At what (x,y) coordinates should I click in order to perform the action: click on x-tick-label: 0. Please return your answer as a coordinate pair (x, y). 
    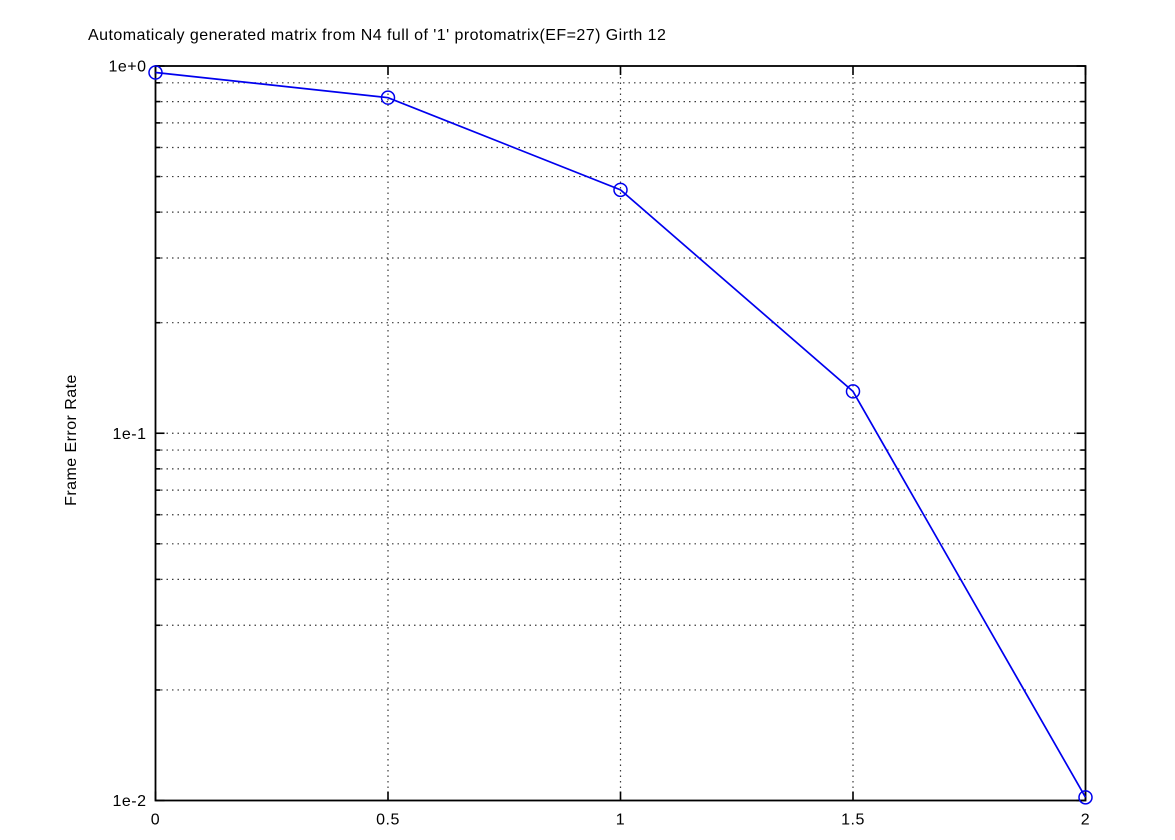
    Looking at the image, I should click on (155, 820).